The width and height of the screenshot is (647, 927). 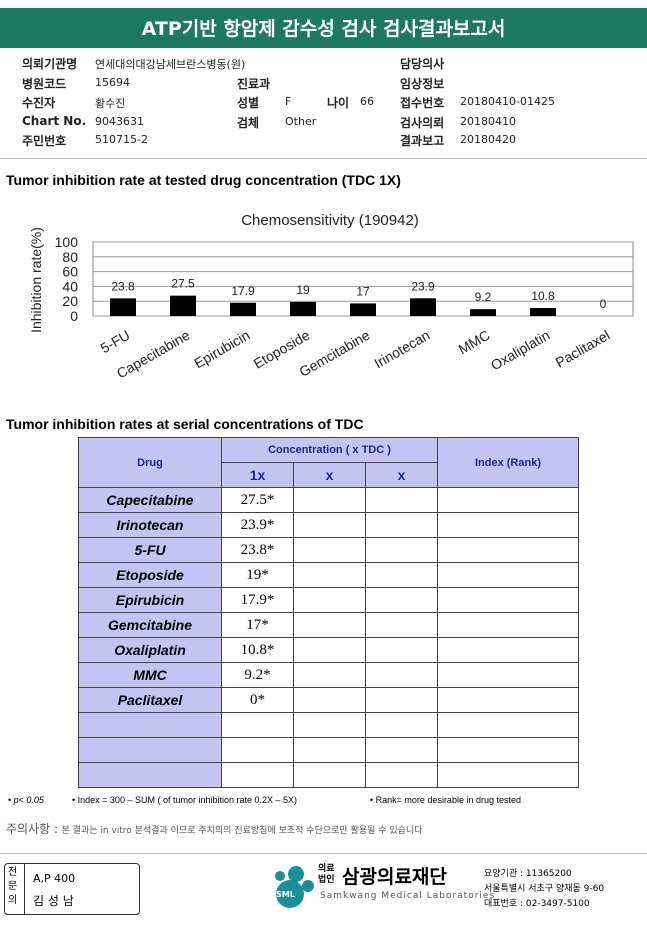 What do you see at coordinates (70, 272) in the screenshot?
I see `y-tick-label: 60` at bounding box center [70, 272].